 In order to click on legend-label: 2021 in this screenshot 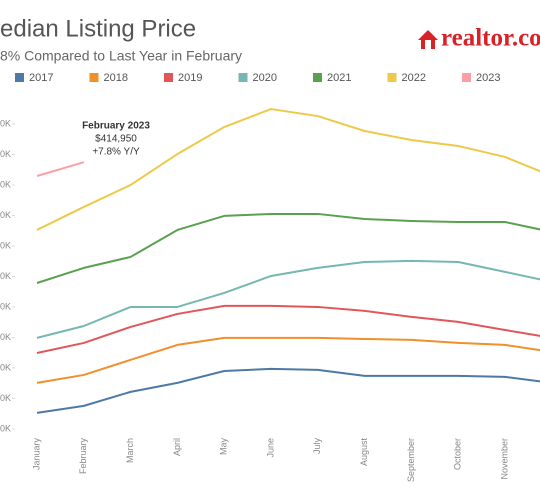, I will do `click(339, 78)`.